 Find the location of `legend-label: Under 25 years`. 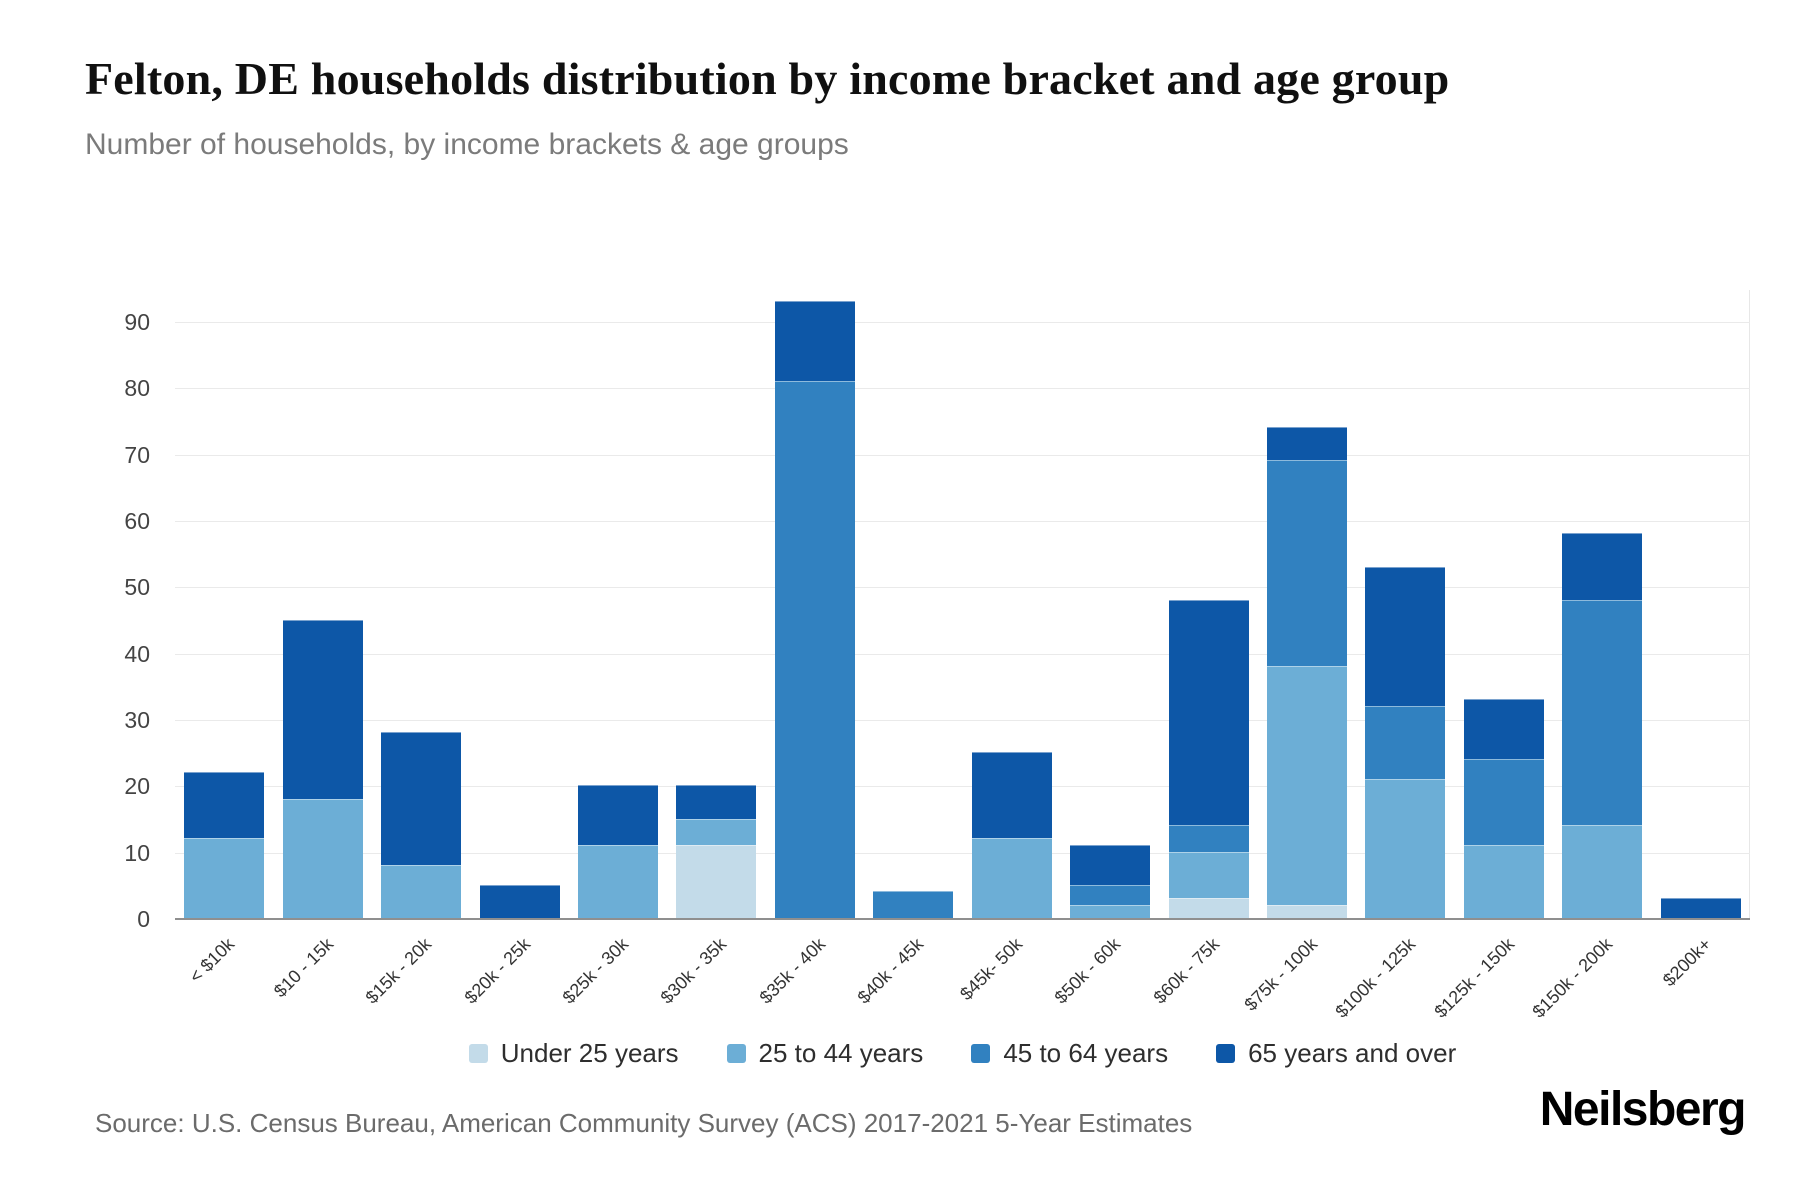

legend-label: Under 25 years is located at coordinates (589, 1053).